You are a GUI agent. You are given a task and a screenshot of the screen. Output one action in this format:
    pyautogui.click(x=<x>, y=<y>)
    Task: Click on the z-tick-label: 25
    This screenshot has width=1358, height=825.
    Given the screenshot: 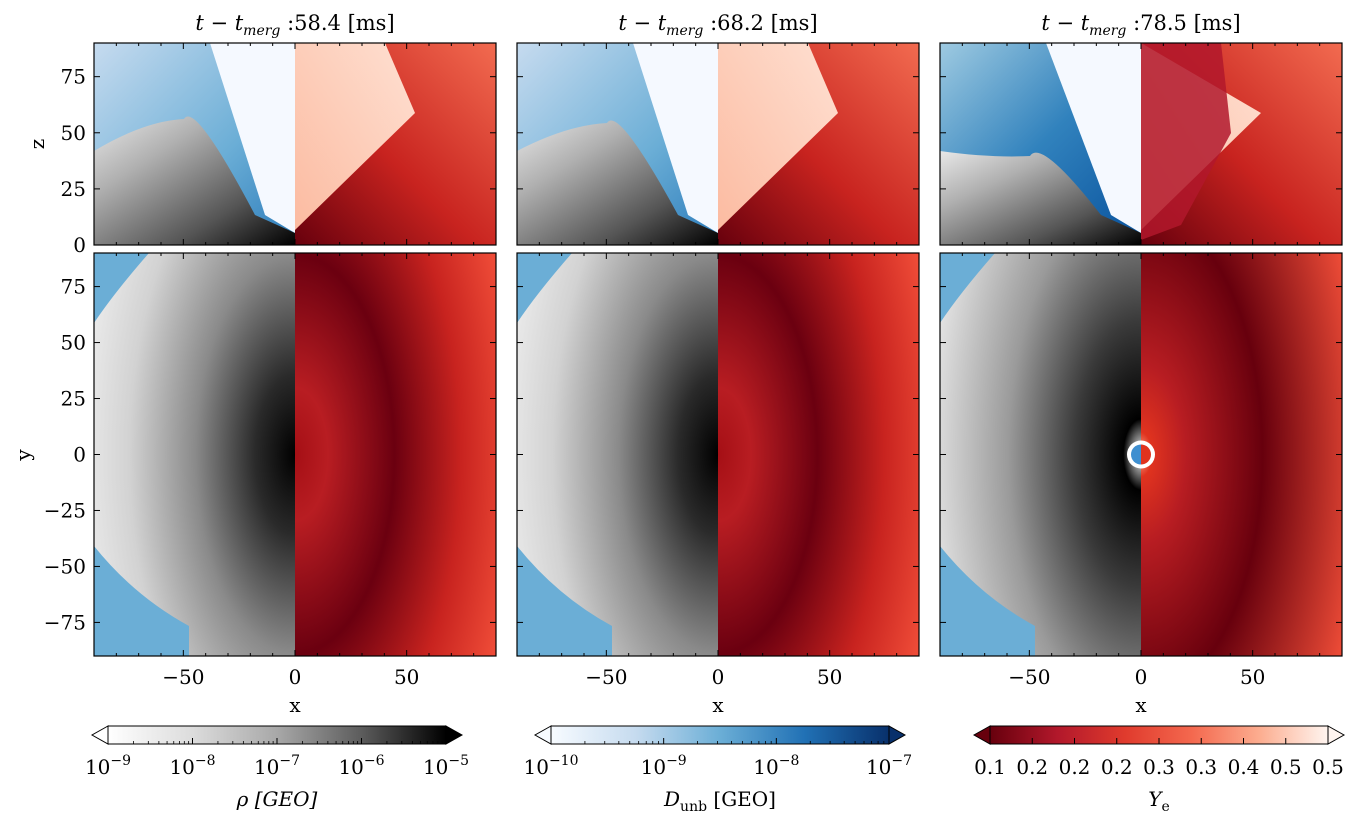 What is the action you would take?
    pyautogui.click(x=73, y=189)
    